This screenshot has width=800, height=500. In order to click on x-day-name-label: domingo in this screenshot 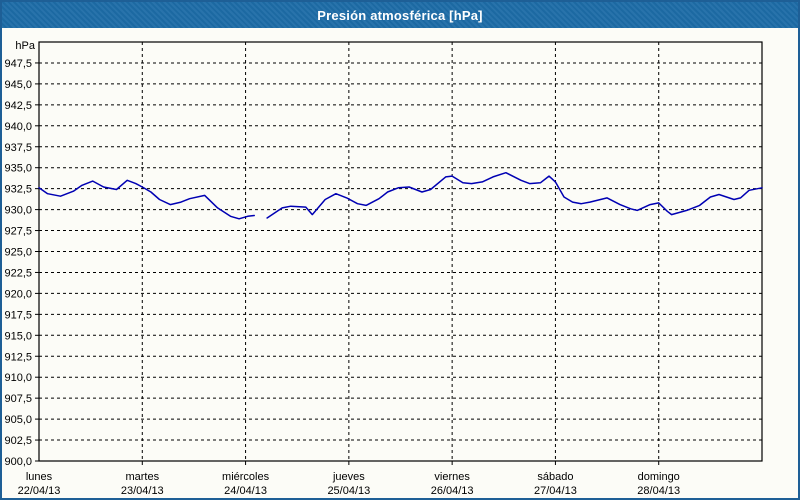, I will do `click(659, 477)`.